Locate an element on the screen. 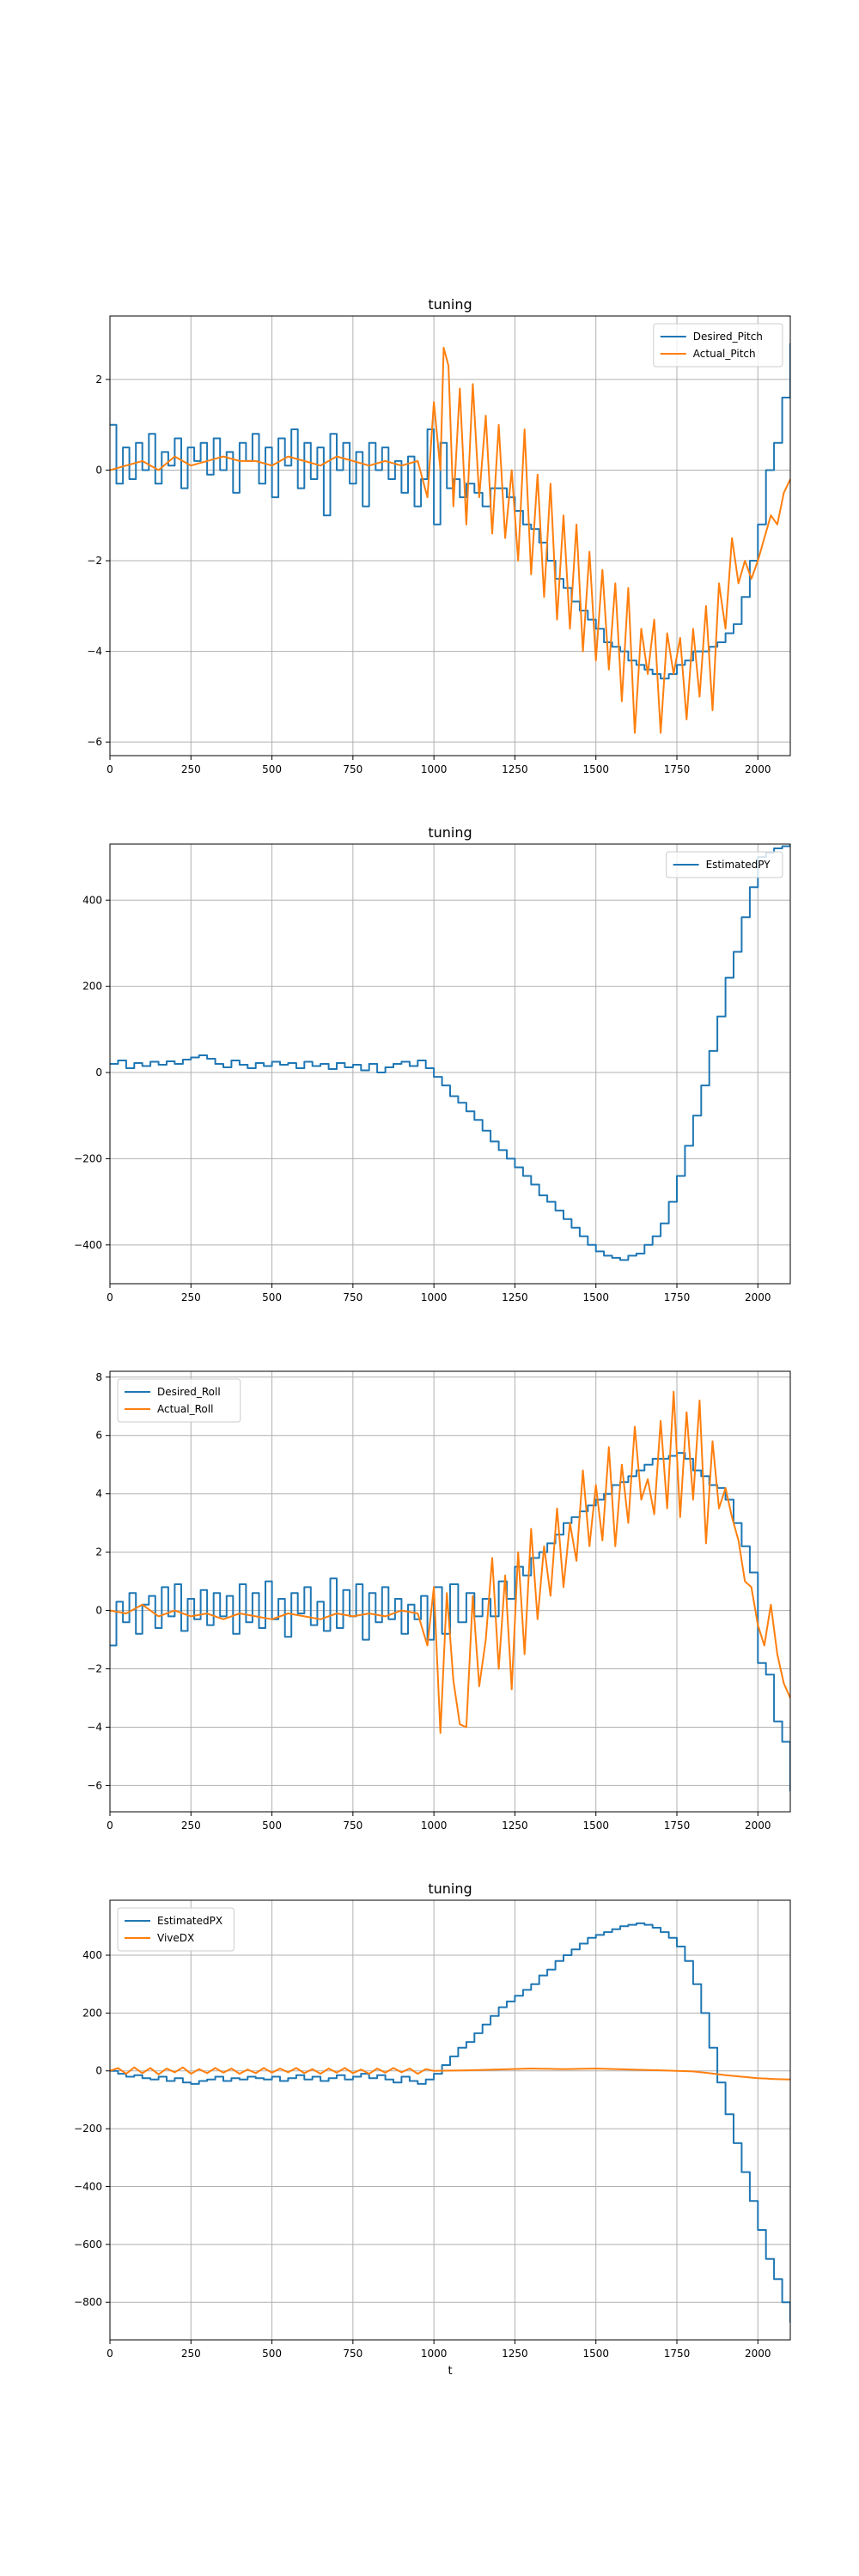 This screenshot has height=2576, width=859. y-tick-label: −600 is located at coordinates (88, 2245).